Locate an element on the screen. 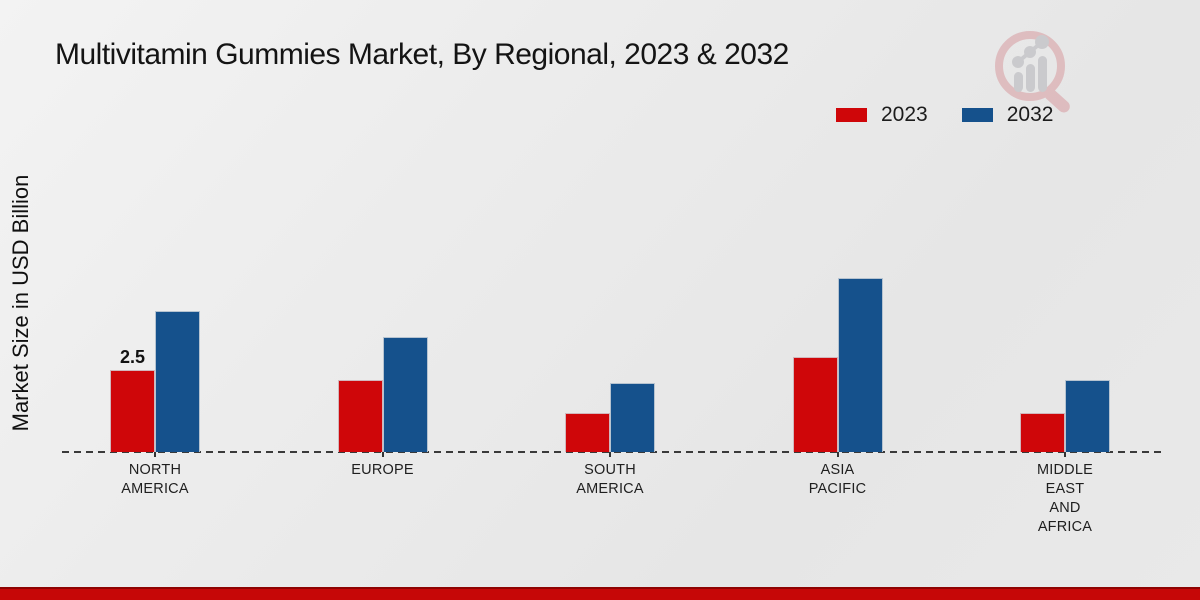 Image resolution: width=1200 pixels, height=600 pixels. bar-2023-europe is located at coordinates (360, 416).